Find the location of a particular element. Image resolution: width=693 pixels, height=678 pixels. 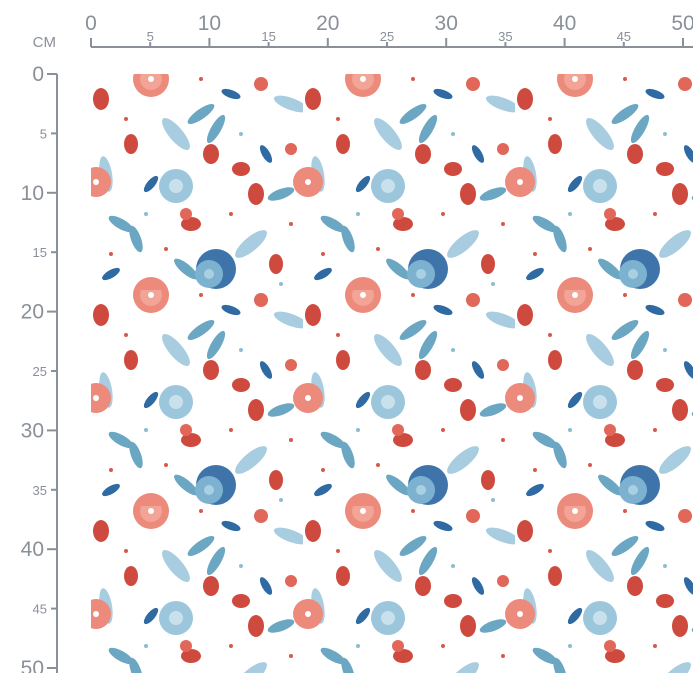

left-tick-label: 40 is located at coordinates (32, 549).